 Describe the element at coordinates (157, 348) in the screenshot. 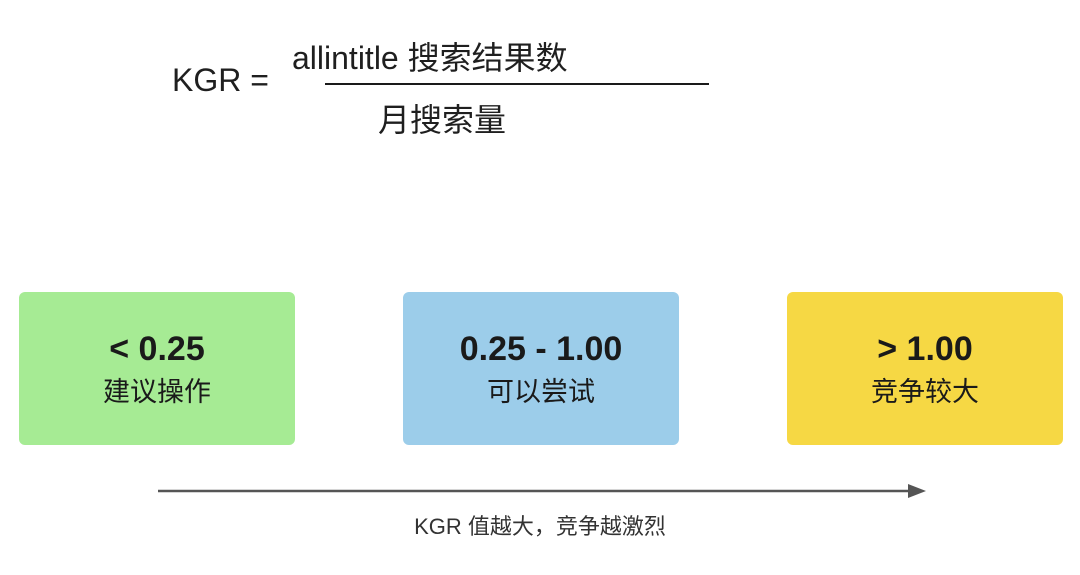

I see `range-value: < 0.25` at that location.